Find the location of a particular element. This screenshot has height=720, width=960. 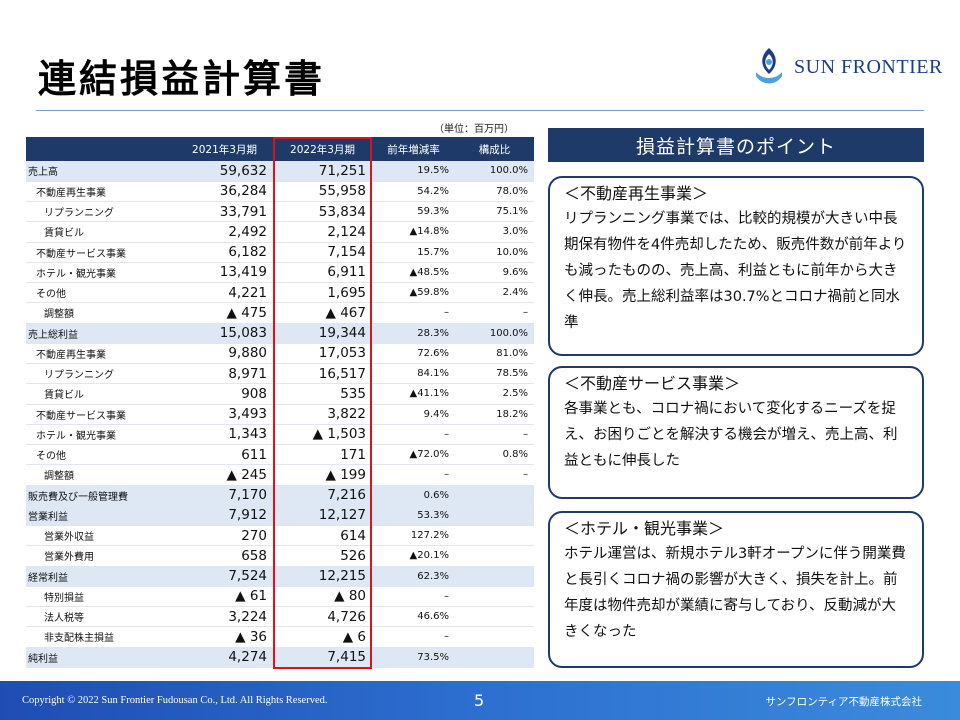

page-title: 連結損益計算書 is located at coordinates (182, 79).